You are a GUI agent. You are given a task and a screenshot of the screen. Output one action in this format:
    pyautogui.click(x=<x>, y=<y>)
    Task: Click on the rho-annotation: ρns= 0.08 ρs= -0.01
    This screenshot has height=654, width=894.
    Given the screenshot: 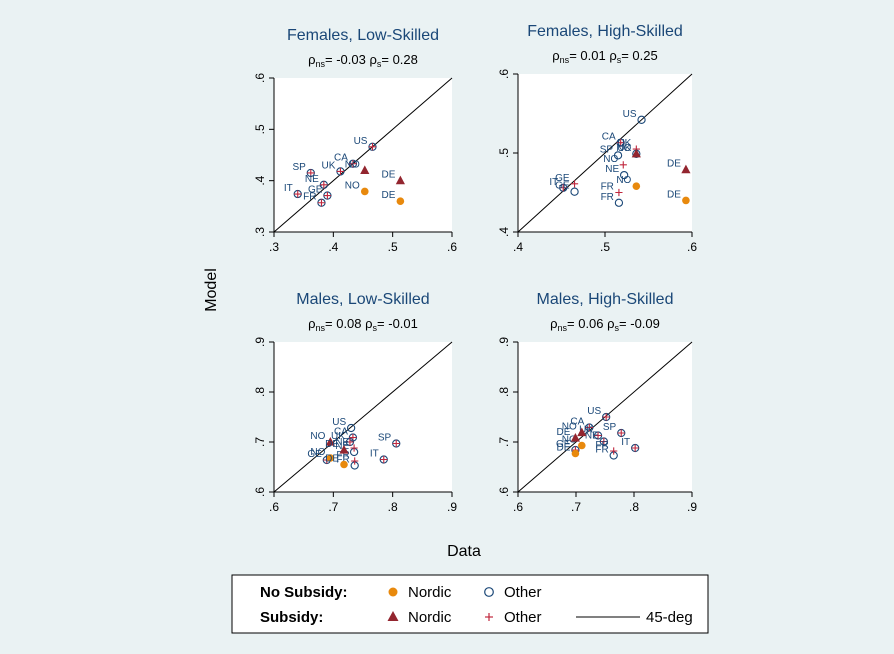 What is the action you would take?
    pyautogui.click(x=363, y=324)
    